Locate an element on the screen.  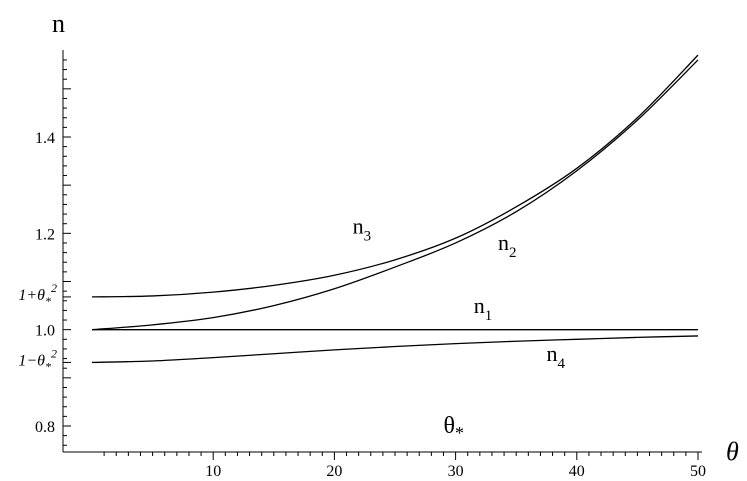
x-tick-label: 50 is located at coordinates (698, 471).